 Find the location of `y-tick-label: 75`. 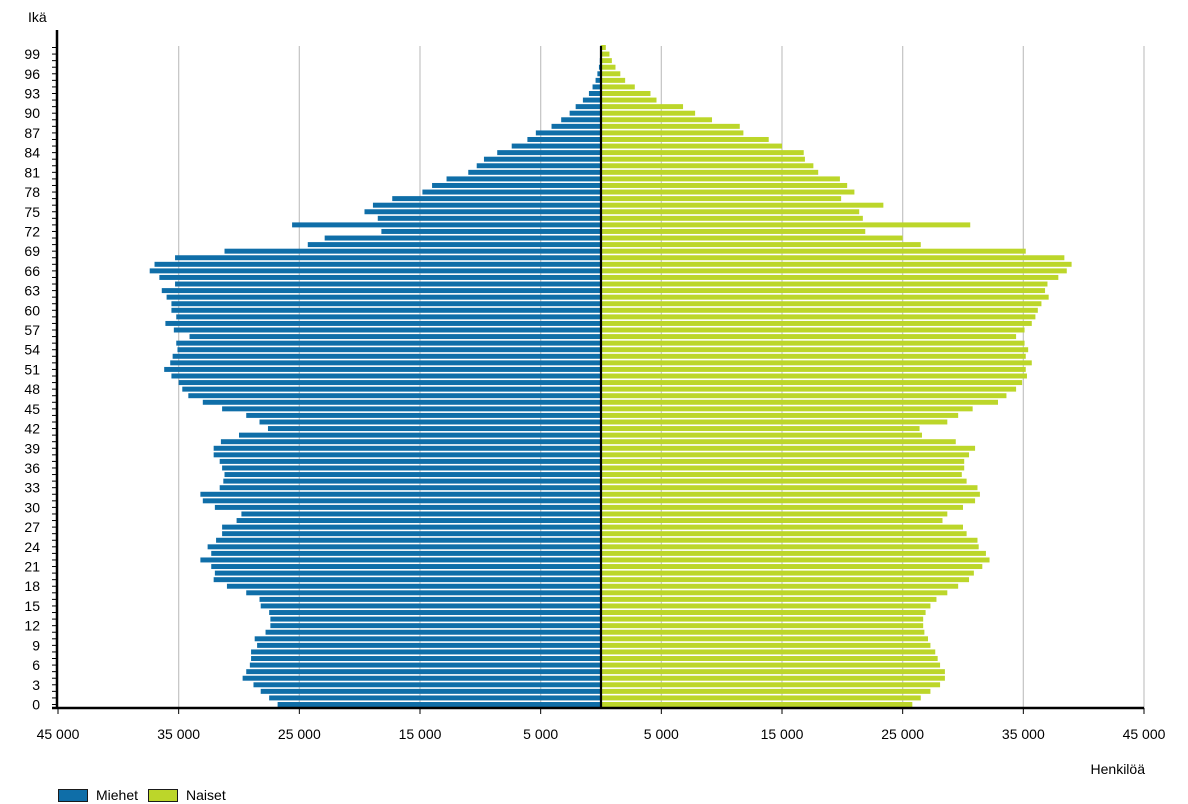

y-tick-label: 75 is located at coordinates (32, 212).